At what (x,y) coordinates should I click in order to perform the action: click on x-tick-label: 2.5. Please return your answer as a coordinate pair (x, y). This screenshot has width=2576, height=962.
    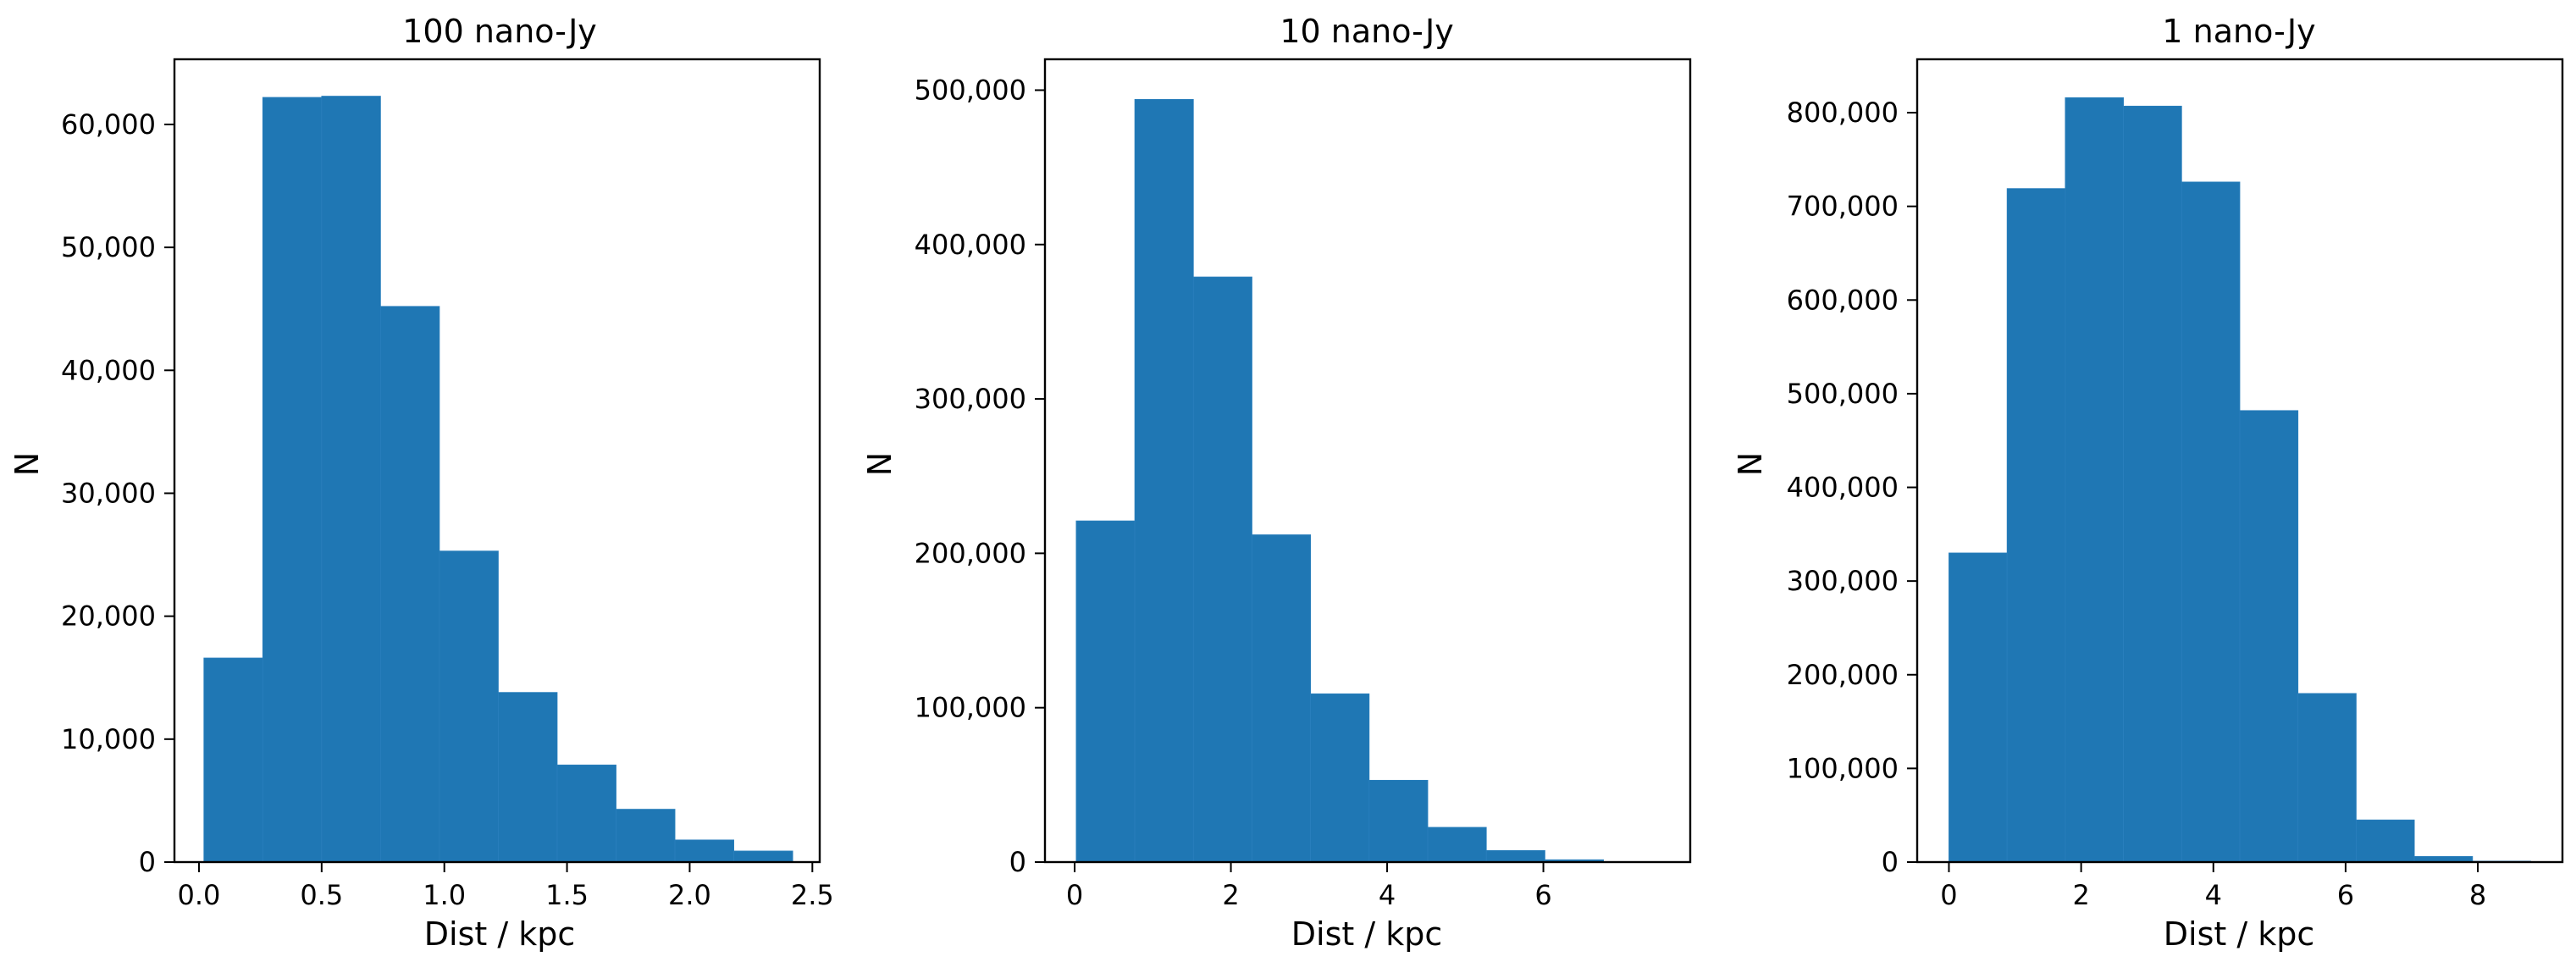
    Looking at the image, I should click on (812, 895).